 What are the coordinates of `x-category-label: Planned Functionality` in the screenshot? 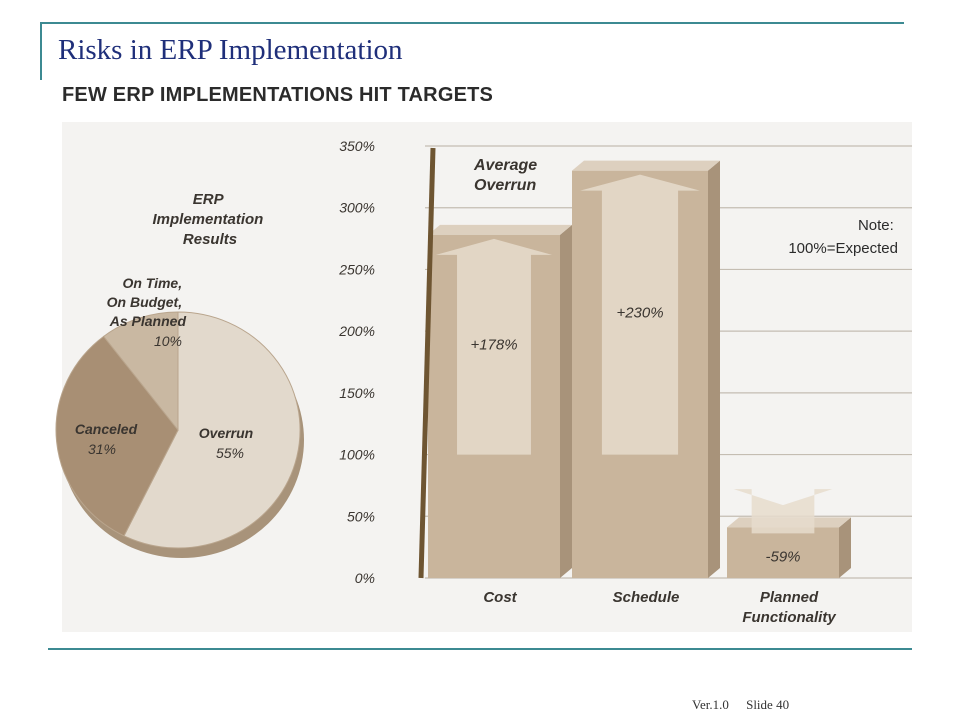 It's located at (789, 607).